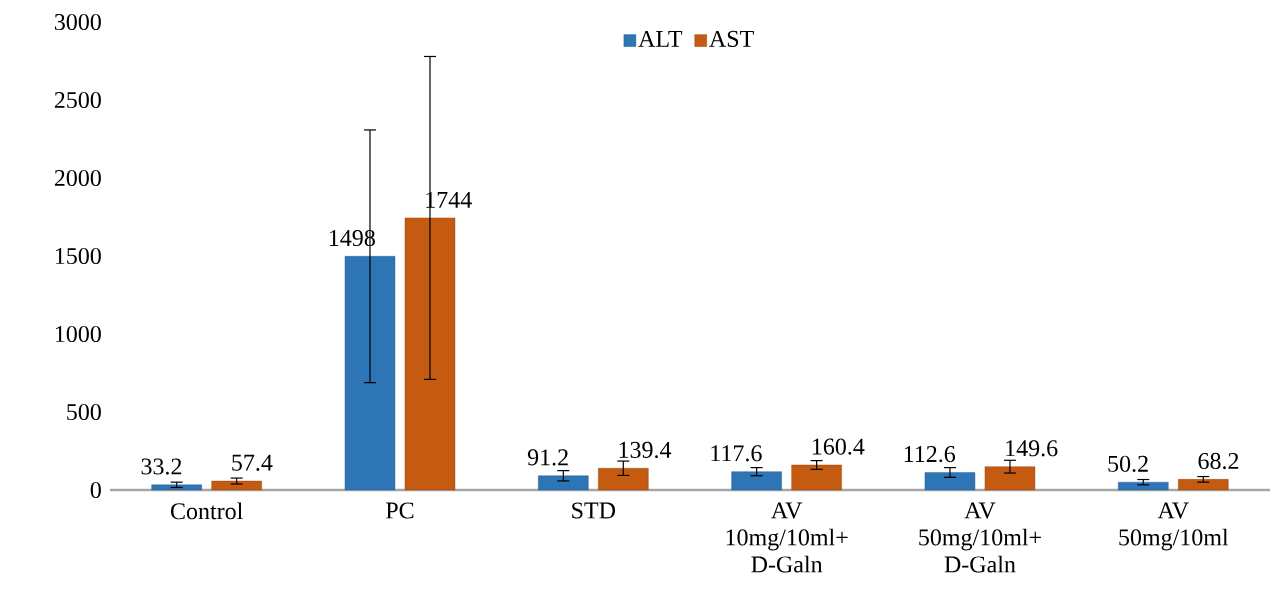 The image size is (1276, 614). What do you see at coordinates (252, 462) in the screenshot?
I see `data-label: 57.4` at bounding box center [252, 462].